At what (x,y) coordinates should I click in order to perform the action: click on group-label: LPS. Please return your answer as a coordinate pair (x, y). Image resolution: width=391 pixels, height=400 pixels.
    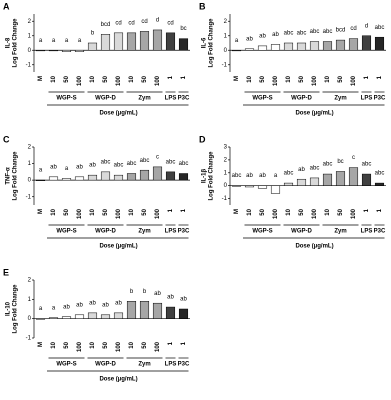
    Looking at the image, I should click on (171, 365).